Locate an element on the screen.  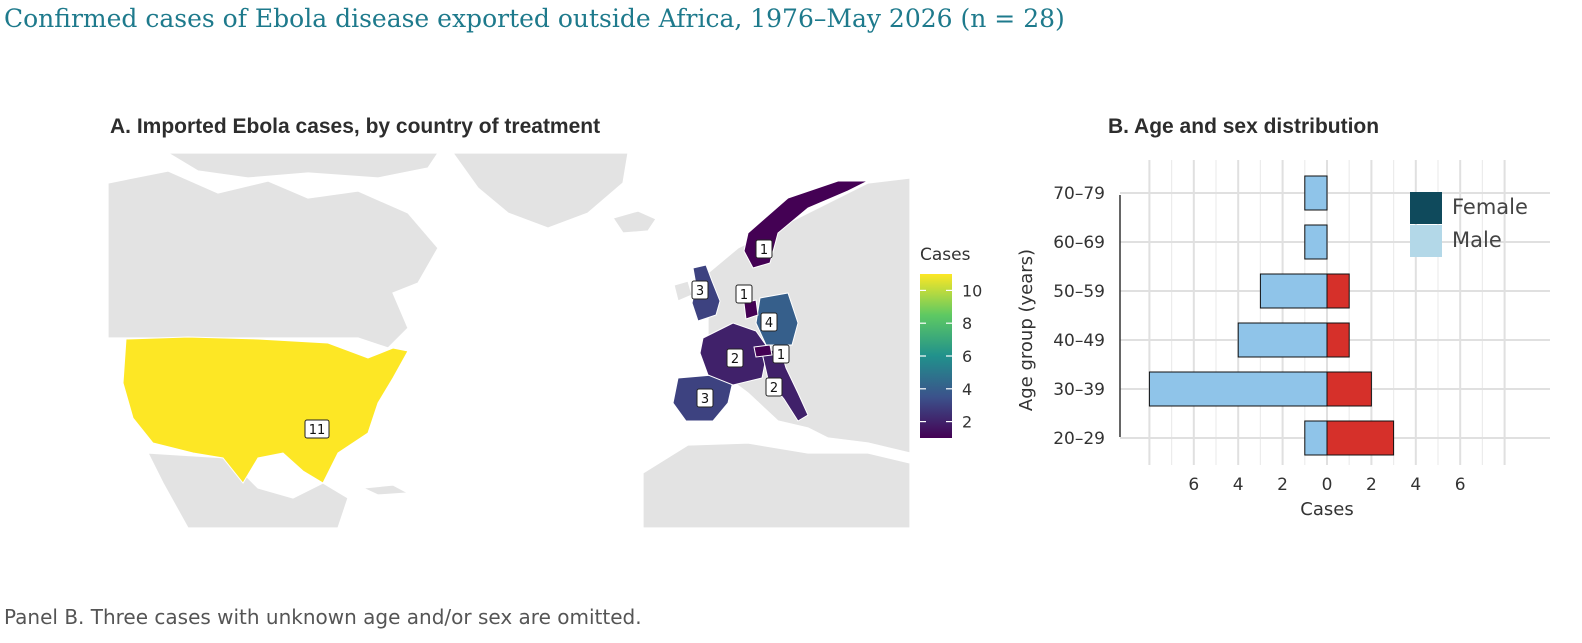
panel-b-title: B. Age and sex distribution is located at coordinates (1244, 126).